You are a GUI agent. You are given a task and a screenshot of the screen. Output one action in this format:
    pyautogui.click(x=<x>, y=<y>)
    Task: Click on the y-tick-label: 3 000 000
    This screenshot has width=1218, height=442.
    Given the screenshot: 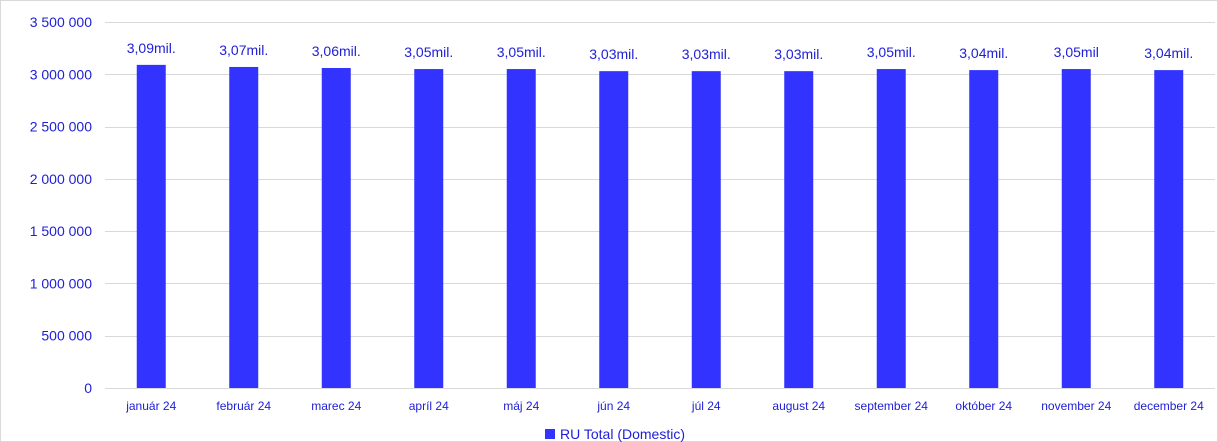 What is the action you would take?
    pyautogui.click(x=61, y=74)
    